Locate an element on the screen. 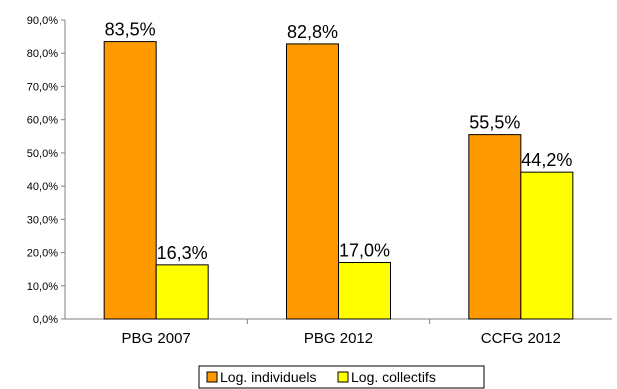  x-tick-label: PBG 2012 is located at coordinates (338, 338).